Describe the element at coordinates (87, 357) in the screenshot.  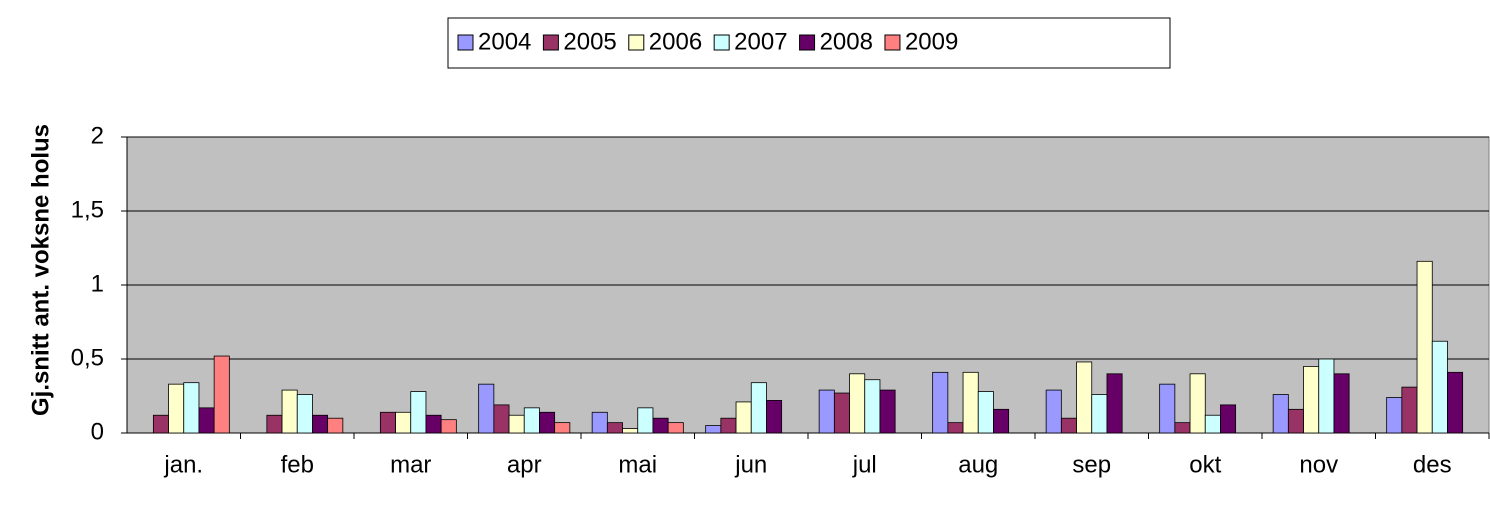
I see `y-tick-label: 0,5` at that location.